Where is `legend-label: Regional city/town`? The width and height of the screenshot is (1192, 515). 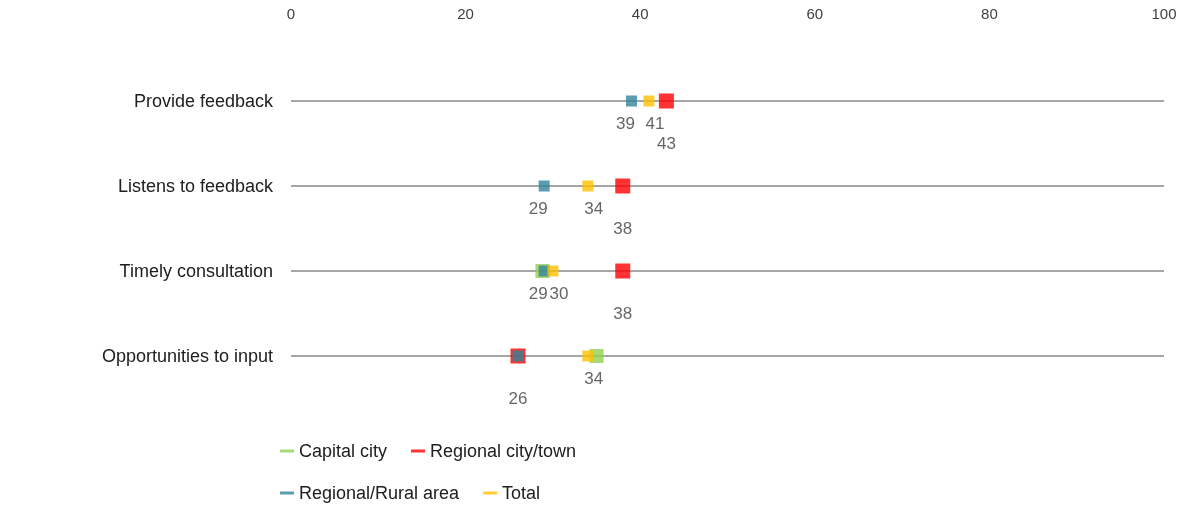 legend-label: Regional city/town is located at coordinates (503, 451).